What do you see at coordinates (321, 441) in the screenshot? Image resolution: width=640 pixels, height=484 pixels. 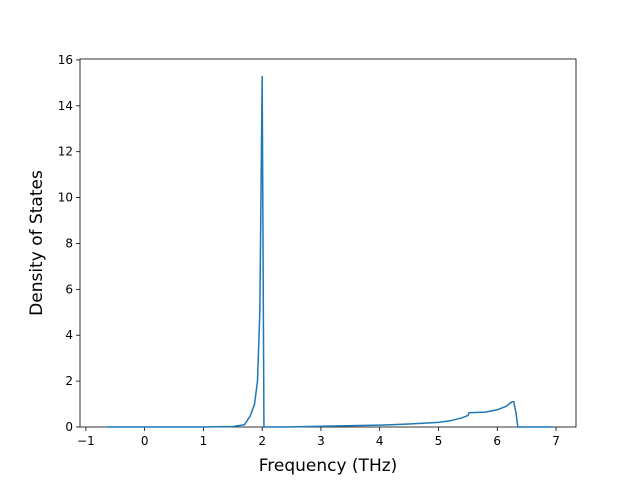 I see `x-tick-label: 3` at bounding box center [321, 441].